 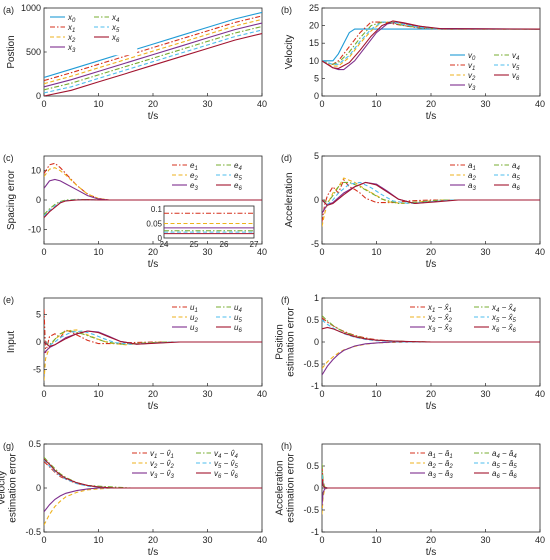 I want to click on legend-entry-sub: 0, so click(x=74, y=21).